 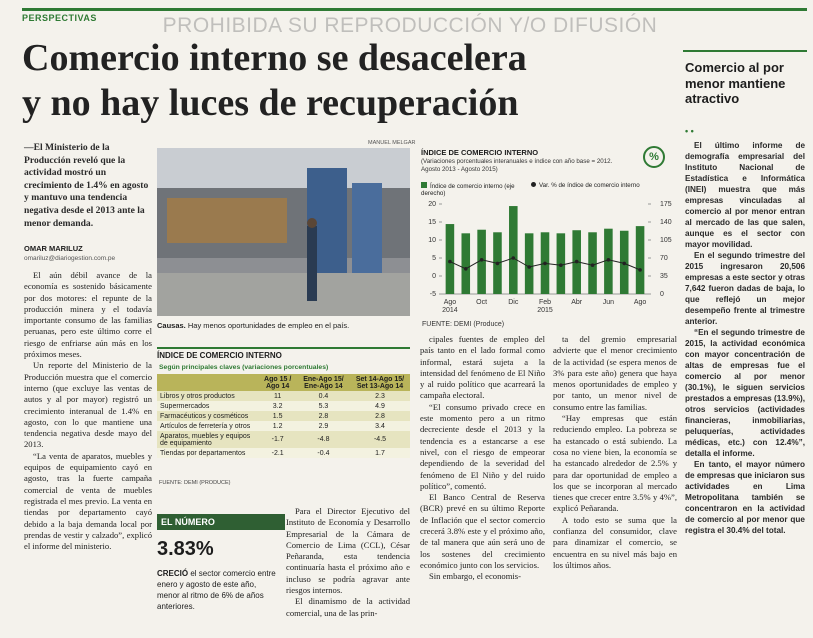 What do you see at coordinates (283, 353) in the screenshot?
I see `table-title: ÍNDICE DE COMERCIO INTERNO` at bounding box center [283, 353].